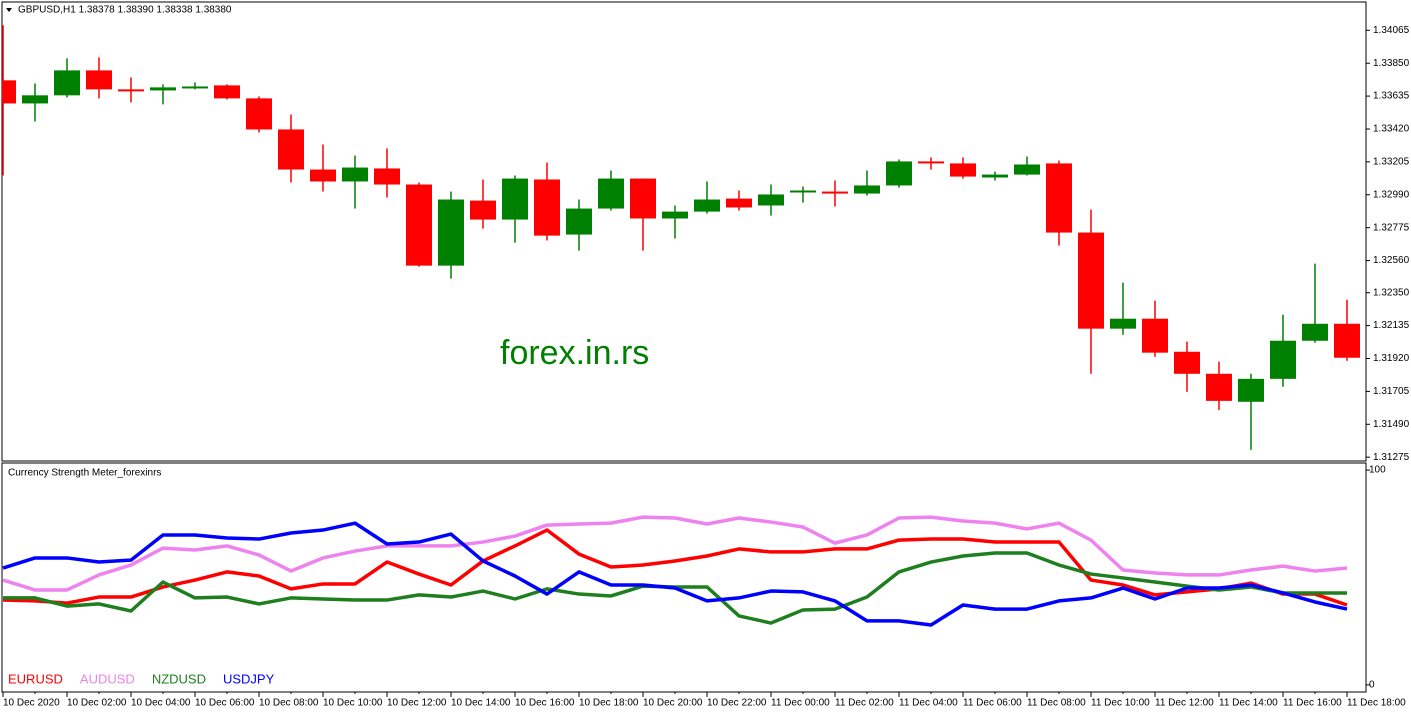 The image size is (1411, 718). What do you see at coordinates (1391, 194) in the screenshot?
I see `y-tick-label: 1.32990` at bounding box center [1391, 194].